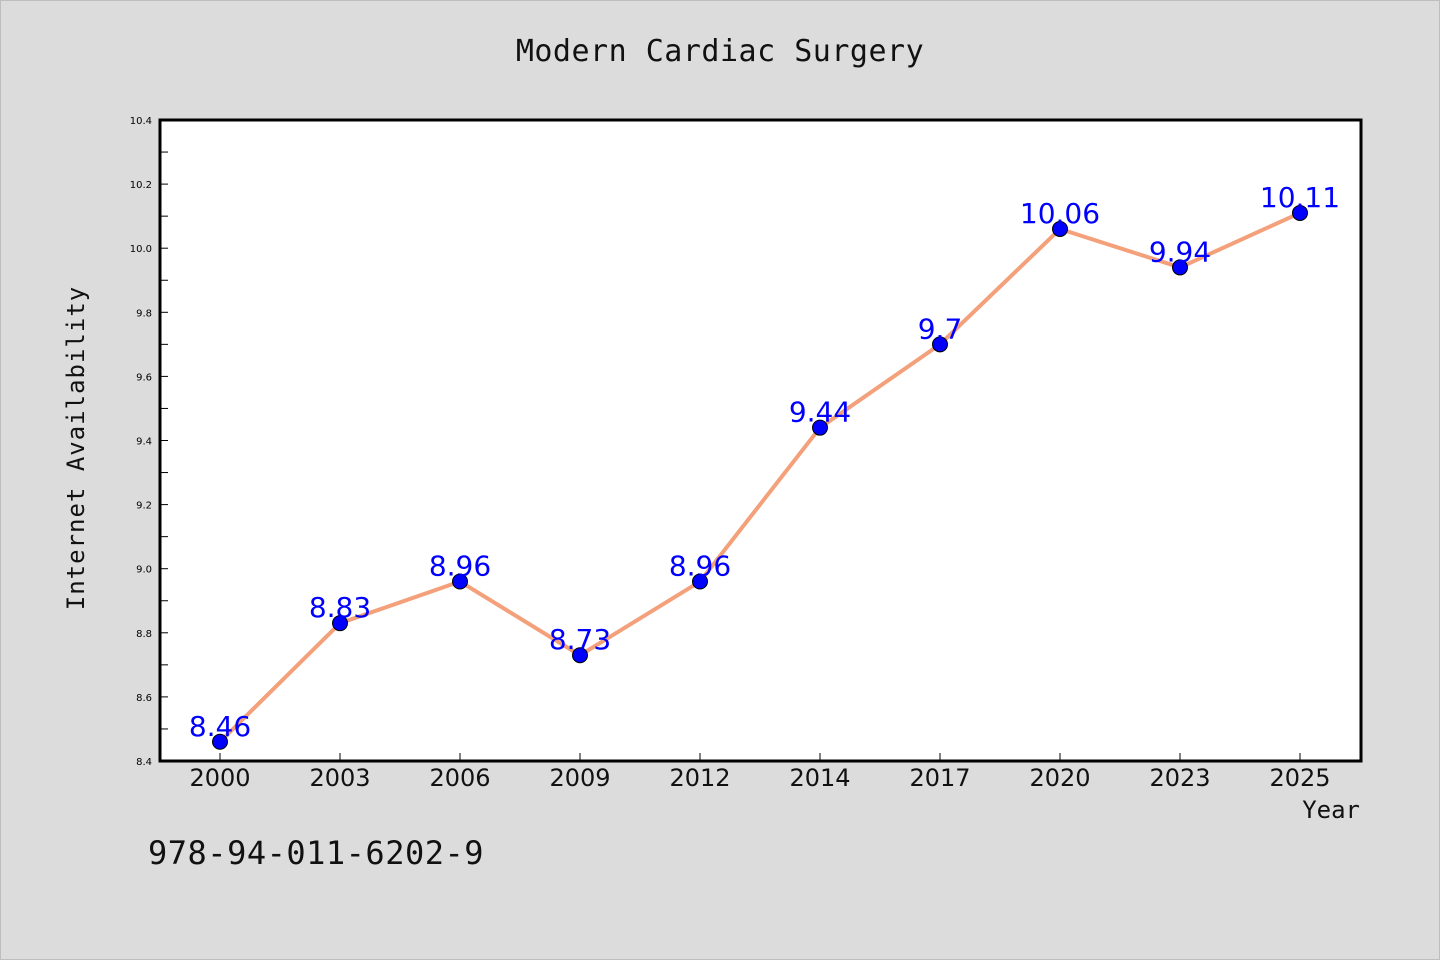 This screenshot has height=960, width=1440. What do you see at coordinates (579, 778) in the screenshot?
I see `x-tick-label: 2009` at bounding box center [579, 778].